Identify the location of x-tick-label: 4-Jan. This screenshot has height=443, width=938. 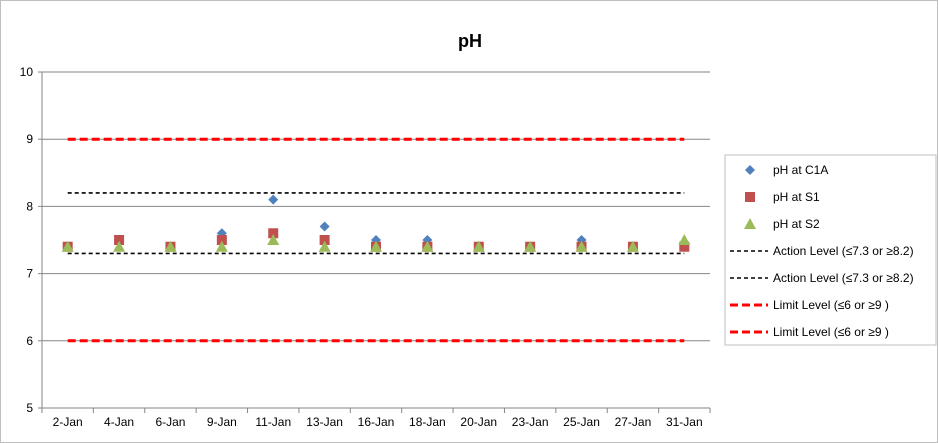
(119, 422).